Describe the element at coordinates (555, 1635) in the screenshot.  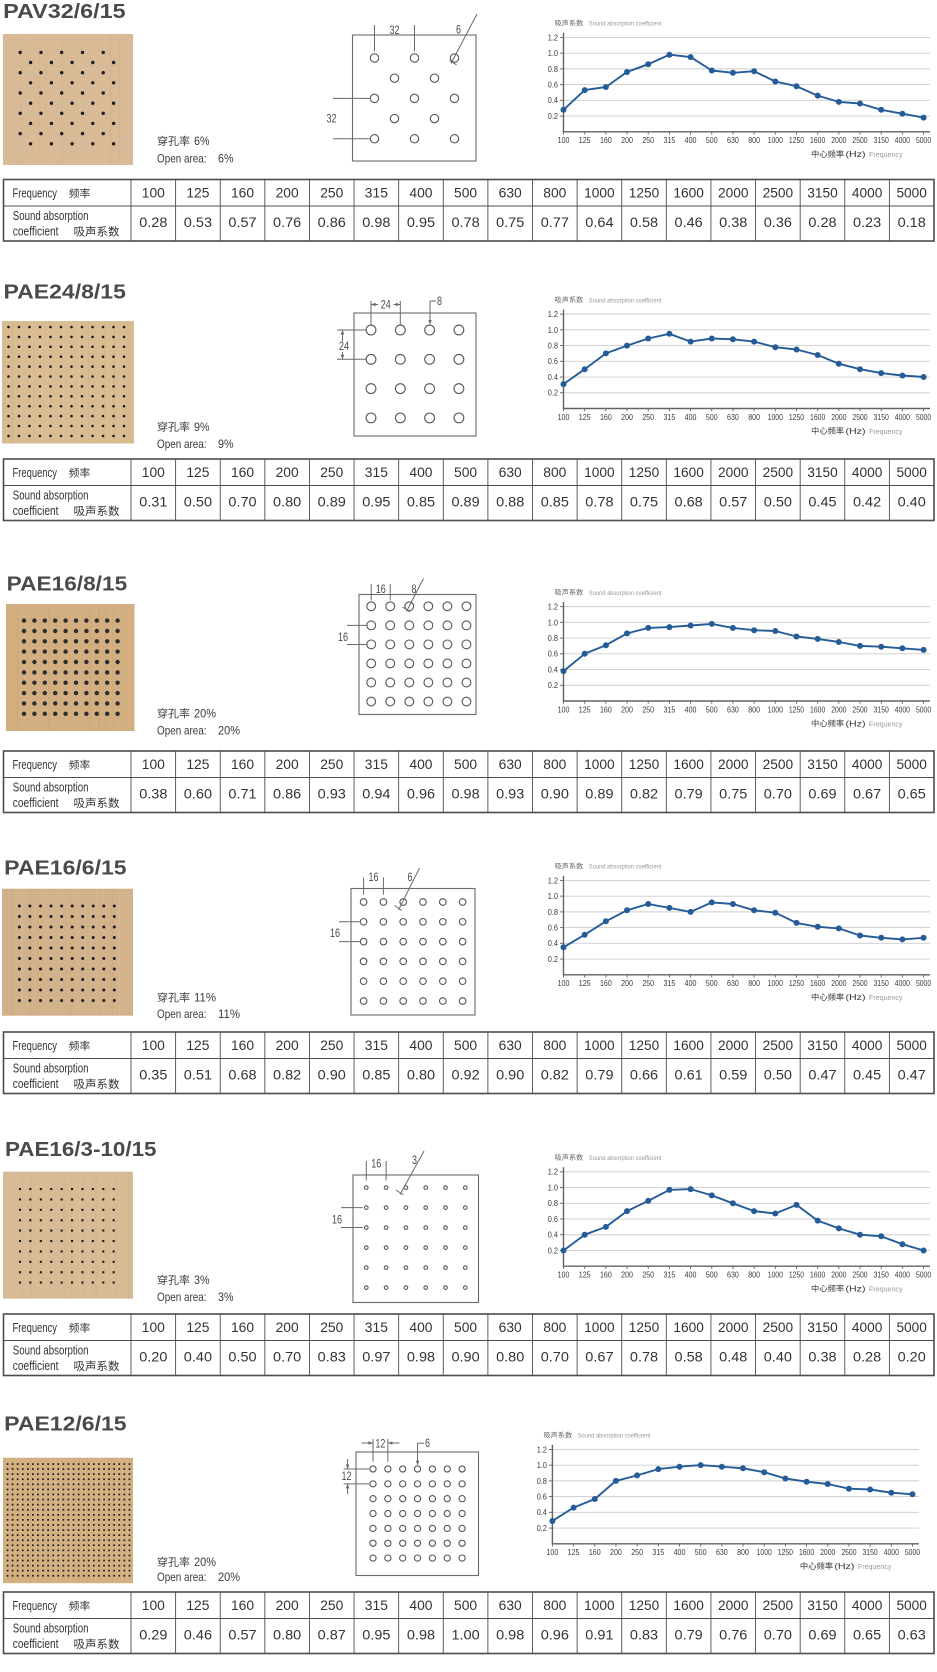
I see `svg-text: 0.96` at that location.